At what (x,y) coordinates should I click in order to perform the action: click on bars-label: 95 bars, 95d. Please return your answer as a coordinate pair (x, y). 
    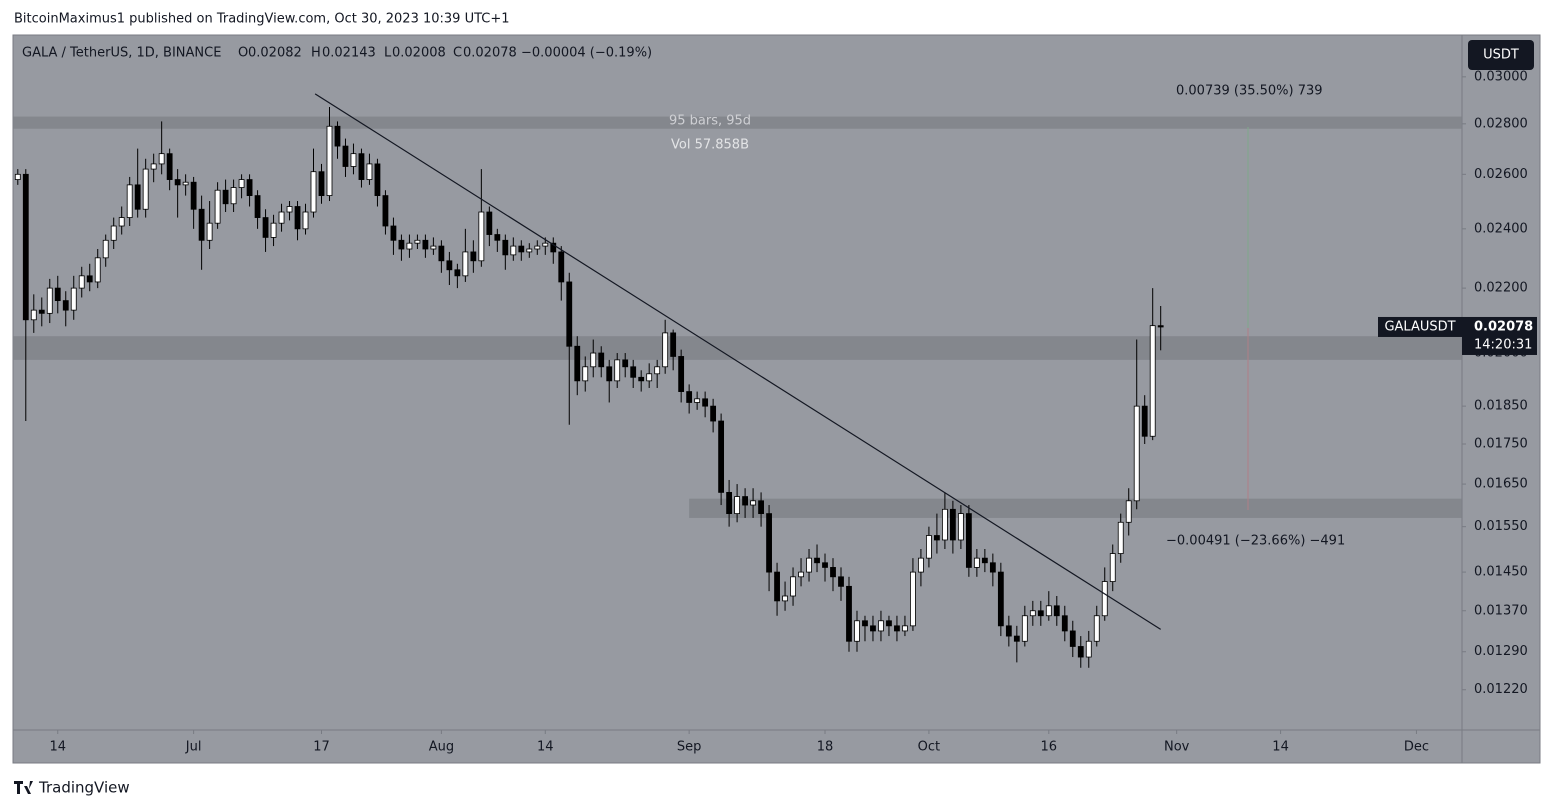
    Looking at the image, I should click on (710, 121).